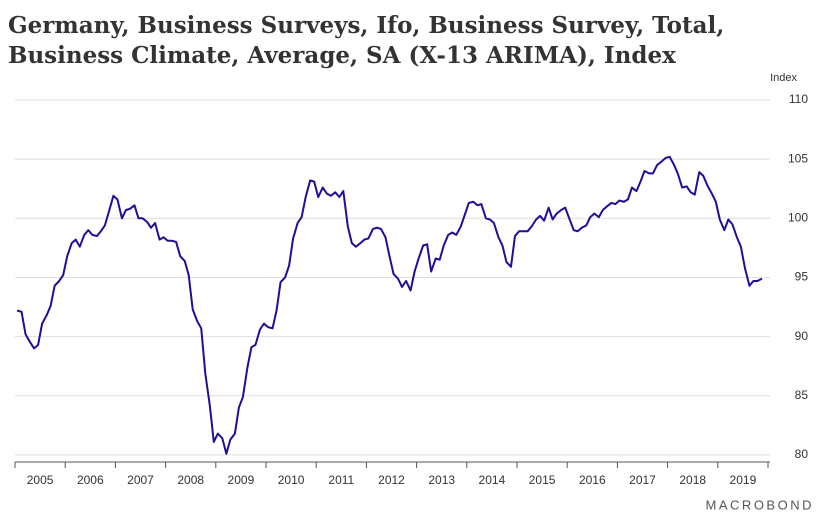 The width and height of the screenshot is (822, 523). What do you see at coordinates (241, 480) in the screenshot?
I see `x-tick-label: 2009` at bounding box center [241, 480].